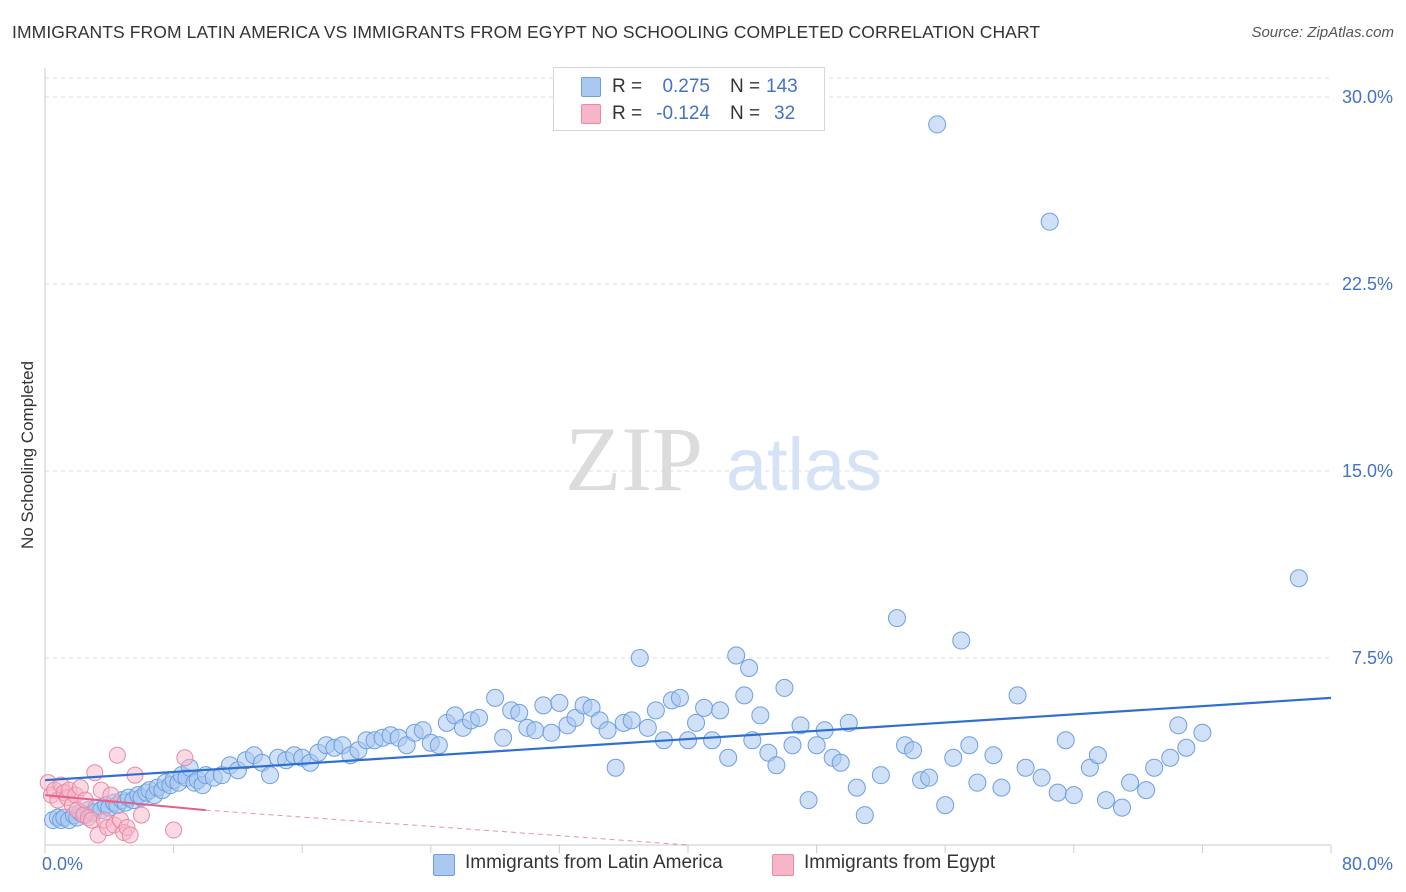 Image resolution: width=1406 pixels, height=892 pixels. I want to click on legend-n-label: N =, so click(745, 113).